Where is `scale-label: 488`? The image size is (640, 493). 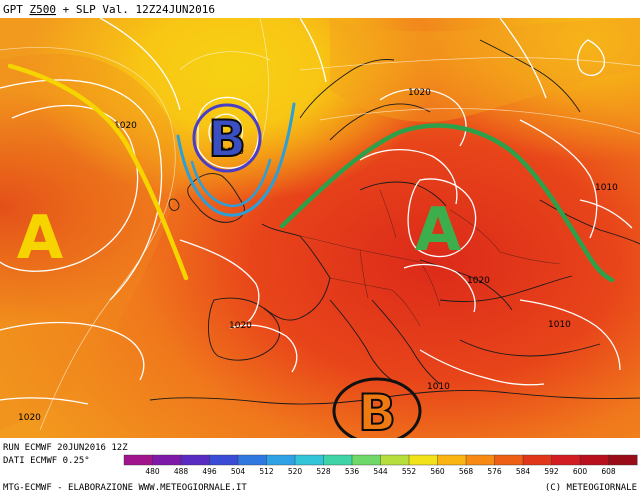 scale-label: 488 is located at coordinates (181, 471).